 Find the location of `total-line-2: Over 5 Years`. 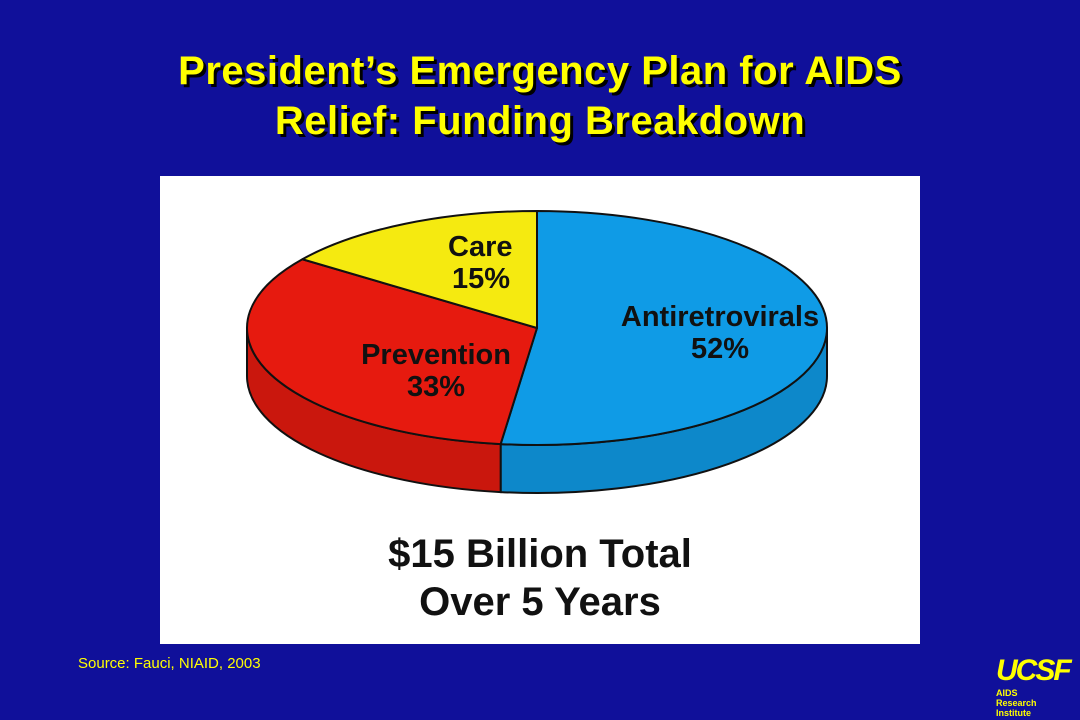

total-line-2: Over 5 Years is located at coordinates (540, 602).